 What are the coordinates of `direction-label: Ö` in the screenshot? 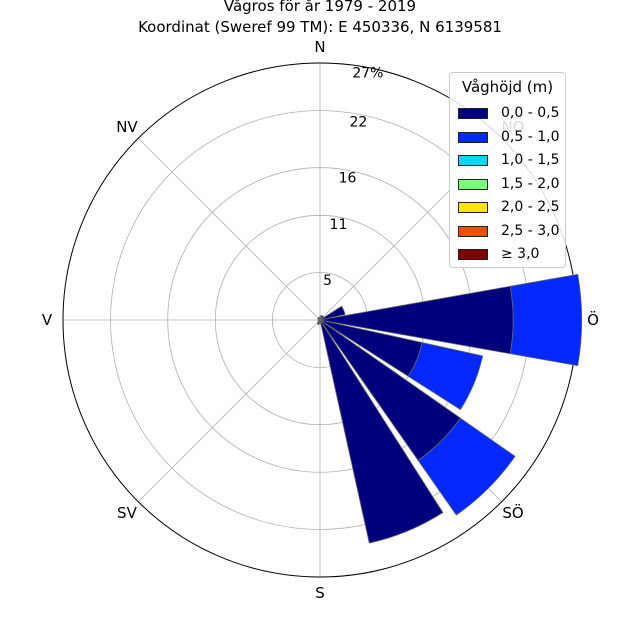 It's located at (593, 319).